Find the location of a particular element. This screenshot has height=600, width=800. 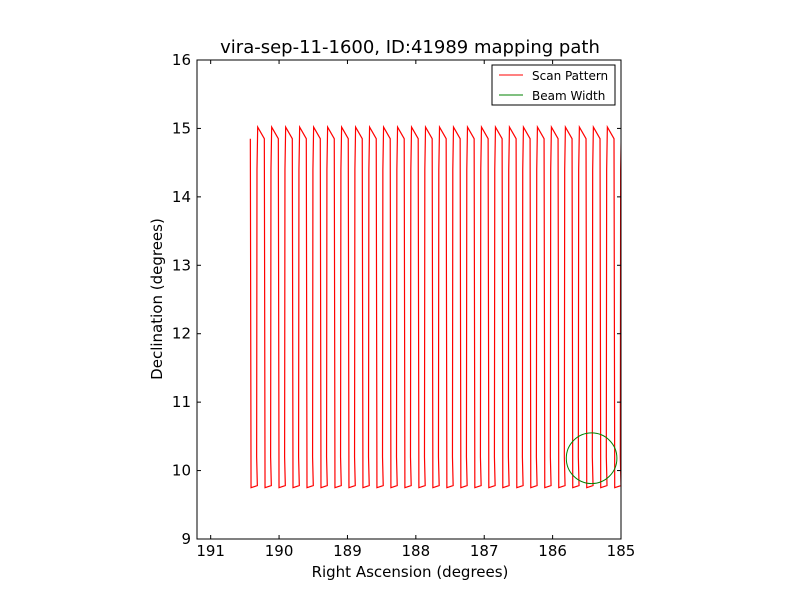

y-tick-label: 11 is located at coordinates (181, 402).